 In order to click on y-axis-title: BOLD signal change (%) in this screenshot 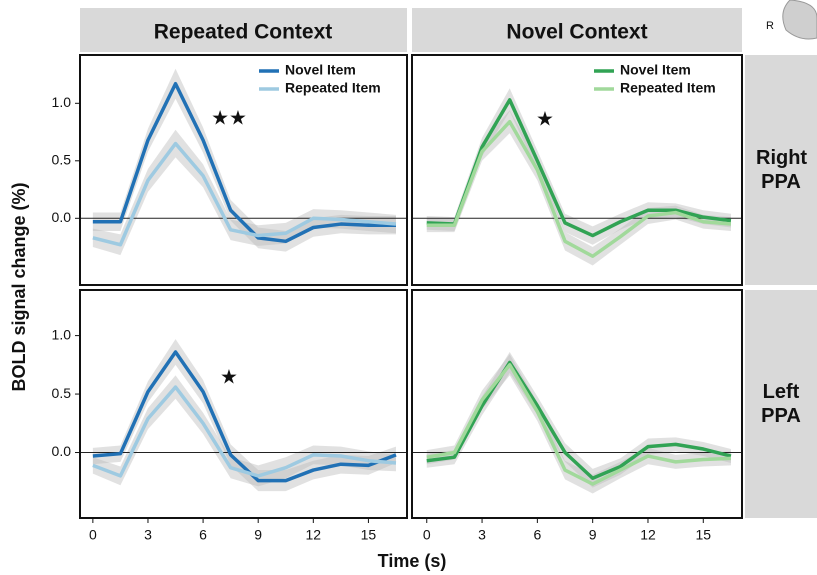, I will do `click(19, 286)`.